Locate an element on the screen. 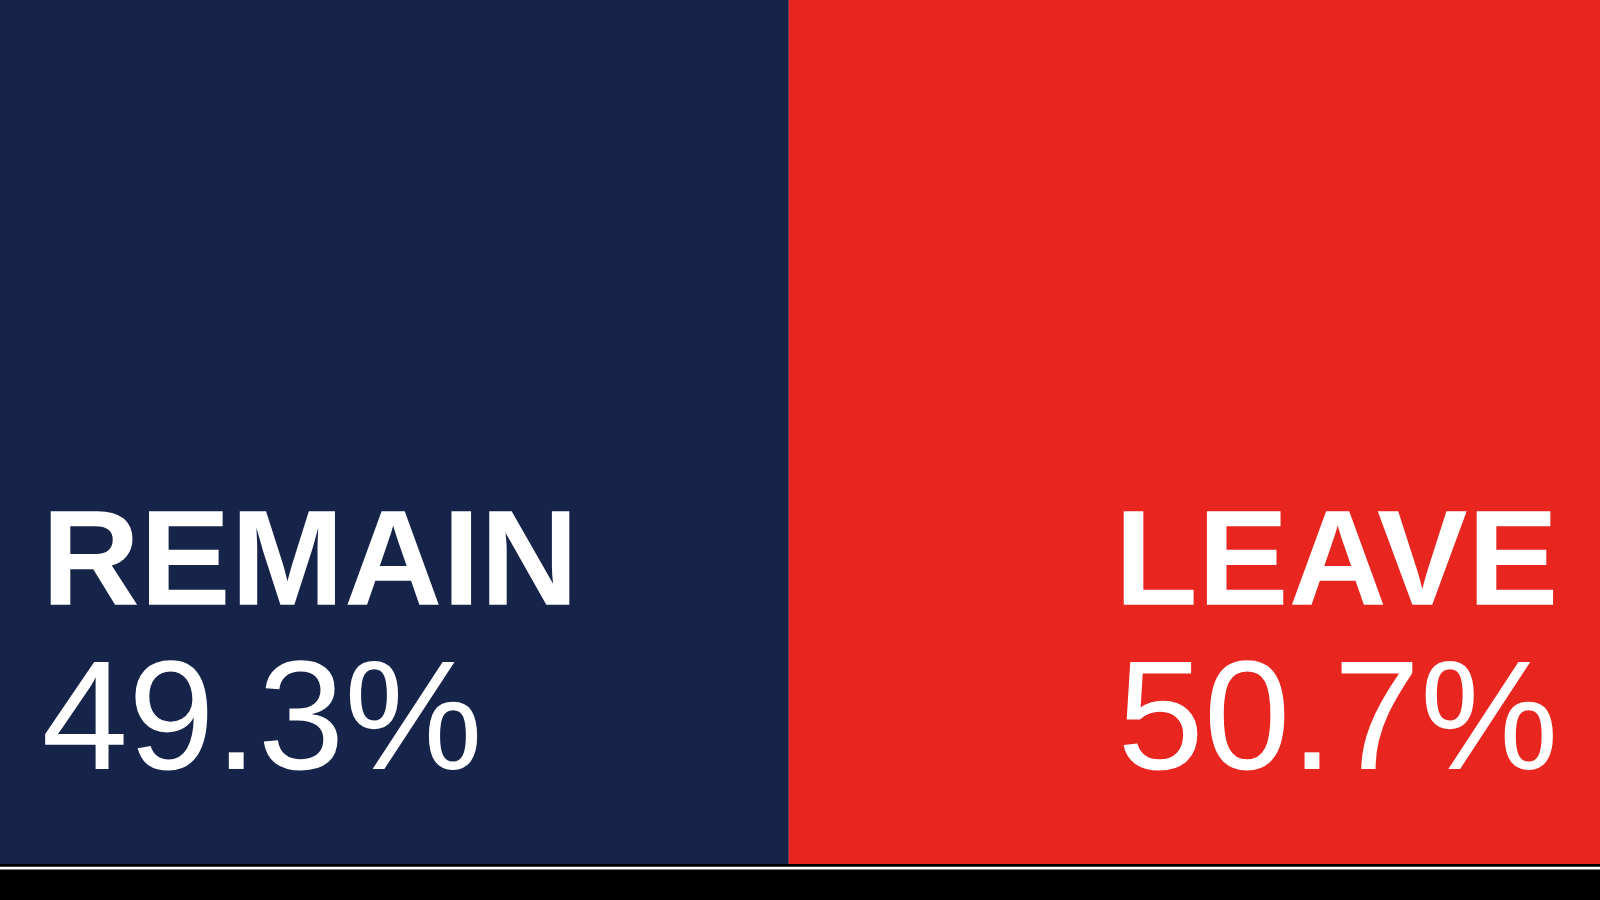 This screenshot has height=900, width=1600. data-label: 49.3% is located at coordinates (261, 715).